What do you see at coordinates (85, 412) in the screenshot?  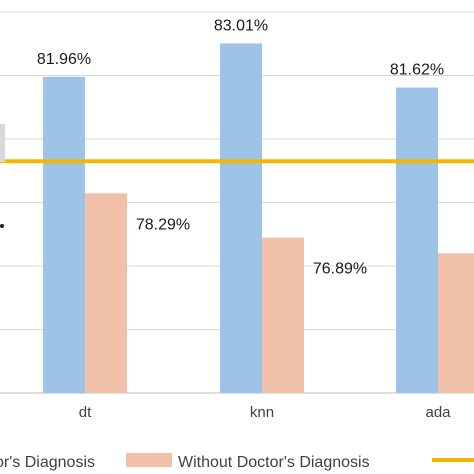 I see `x-tick-label-dt: dt` at bounding box center [85, 412].